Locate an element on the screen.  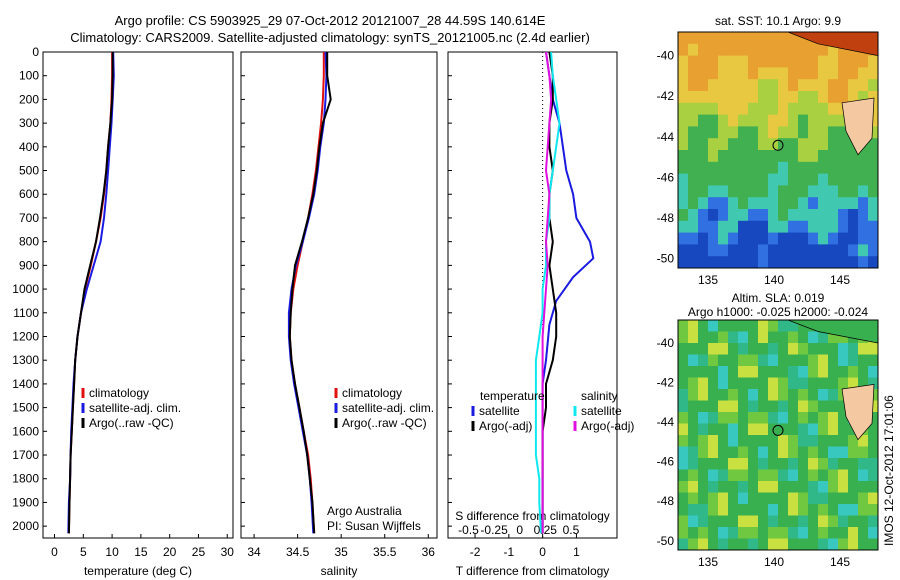
y-tick-label: 1300 is located at coordinates (25, 360).